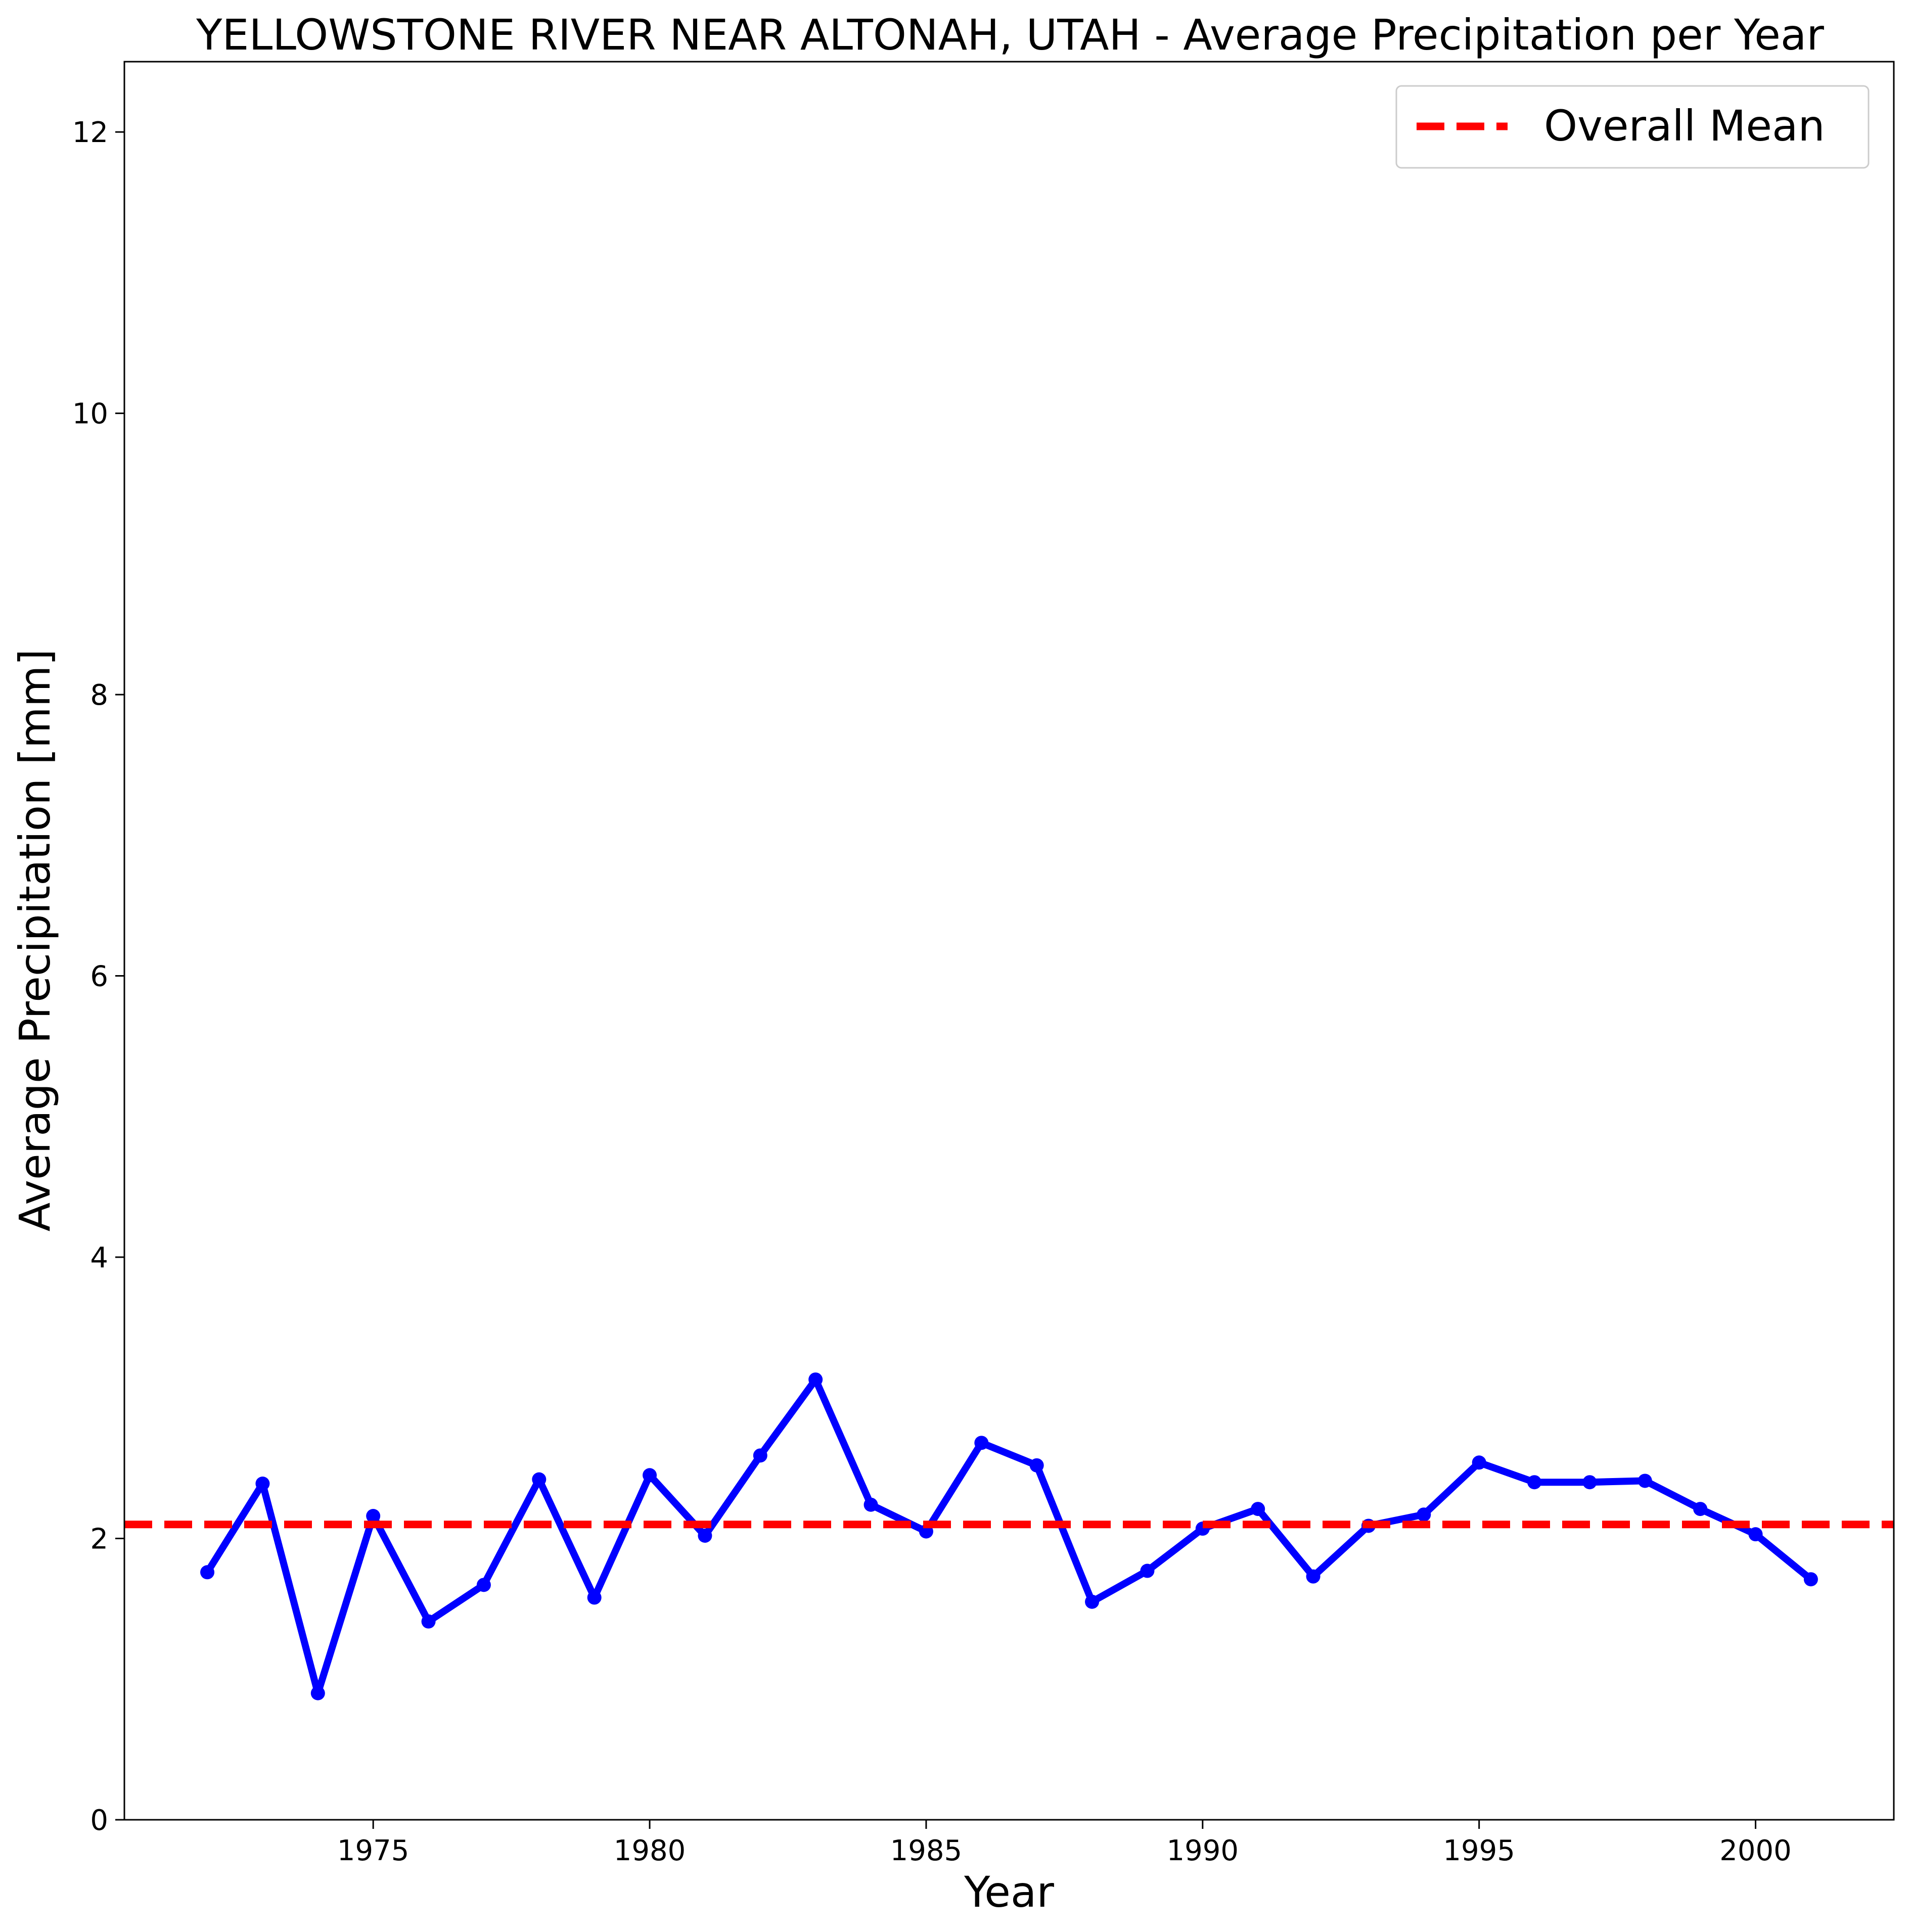 Image resolution: width=1911 pixels, height=1932 pixels. What do you see at coordinates (99, 1820) in the screenshot?
I see `y-tick-label: 0` at bounding box center [99, 1820].